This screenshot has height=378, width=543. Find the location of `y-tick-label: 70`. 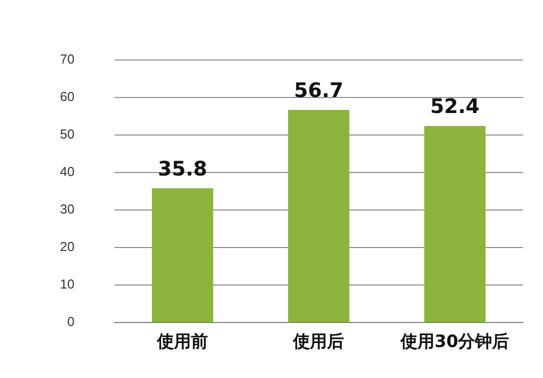

y-tick-label: 70 is located at coordinates (67, 59).